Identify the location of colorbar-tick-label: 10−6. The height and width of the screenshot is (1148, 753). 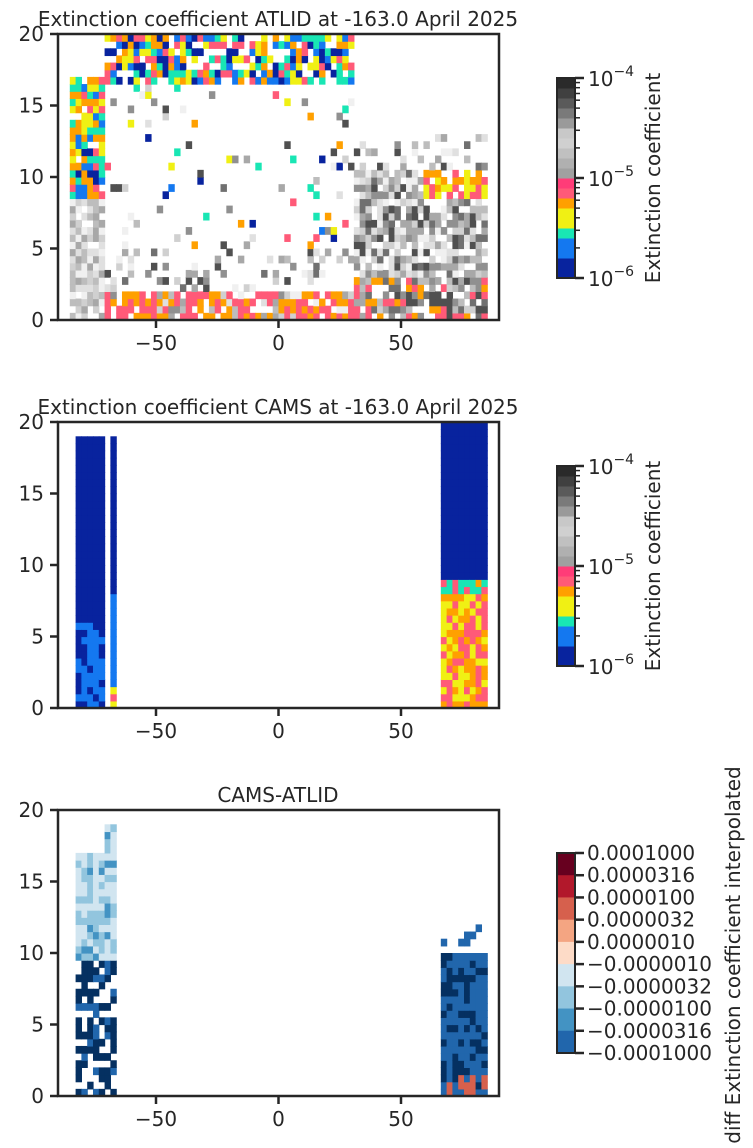
(611, 665).